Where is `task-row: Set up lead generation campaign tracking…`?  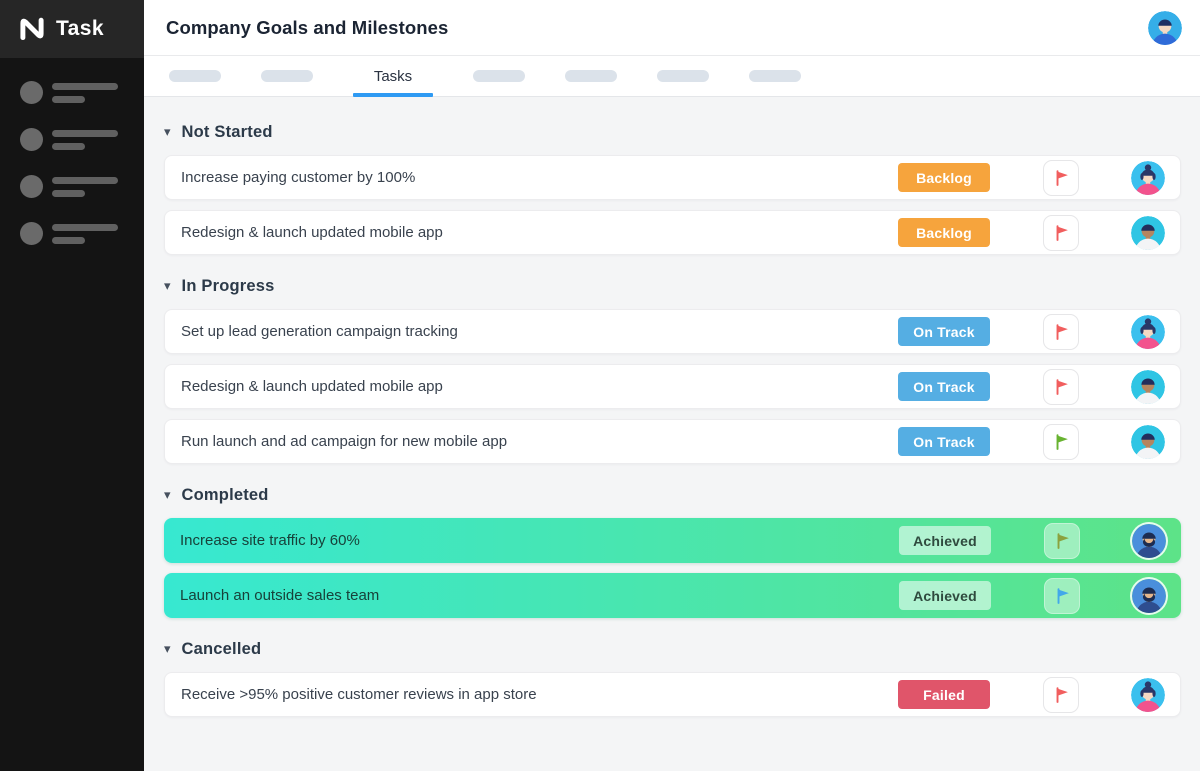 task-row: Set up lead generation campaign tracking… is located at coordinates (672, 331).